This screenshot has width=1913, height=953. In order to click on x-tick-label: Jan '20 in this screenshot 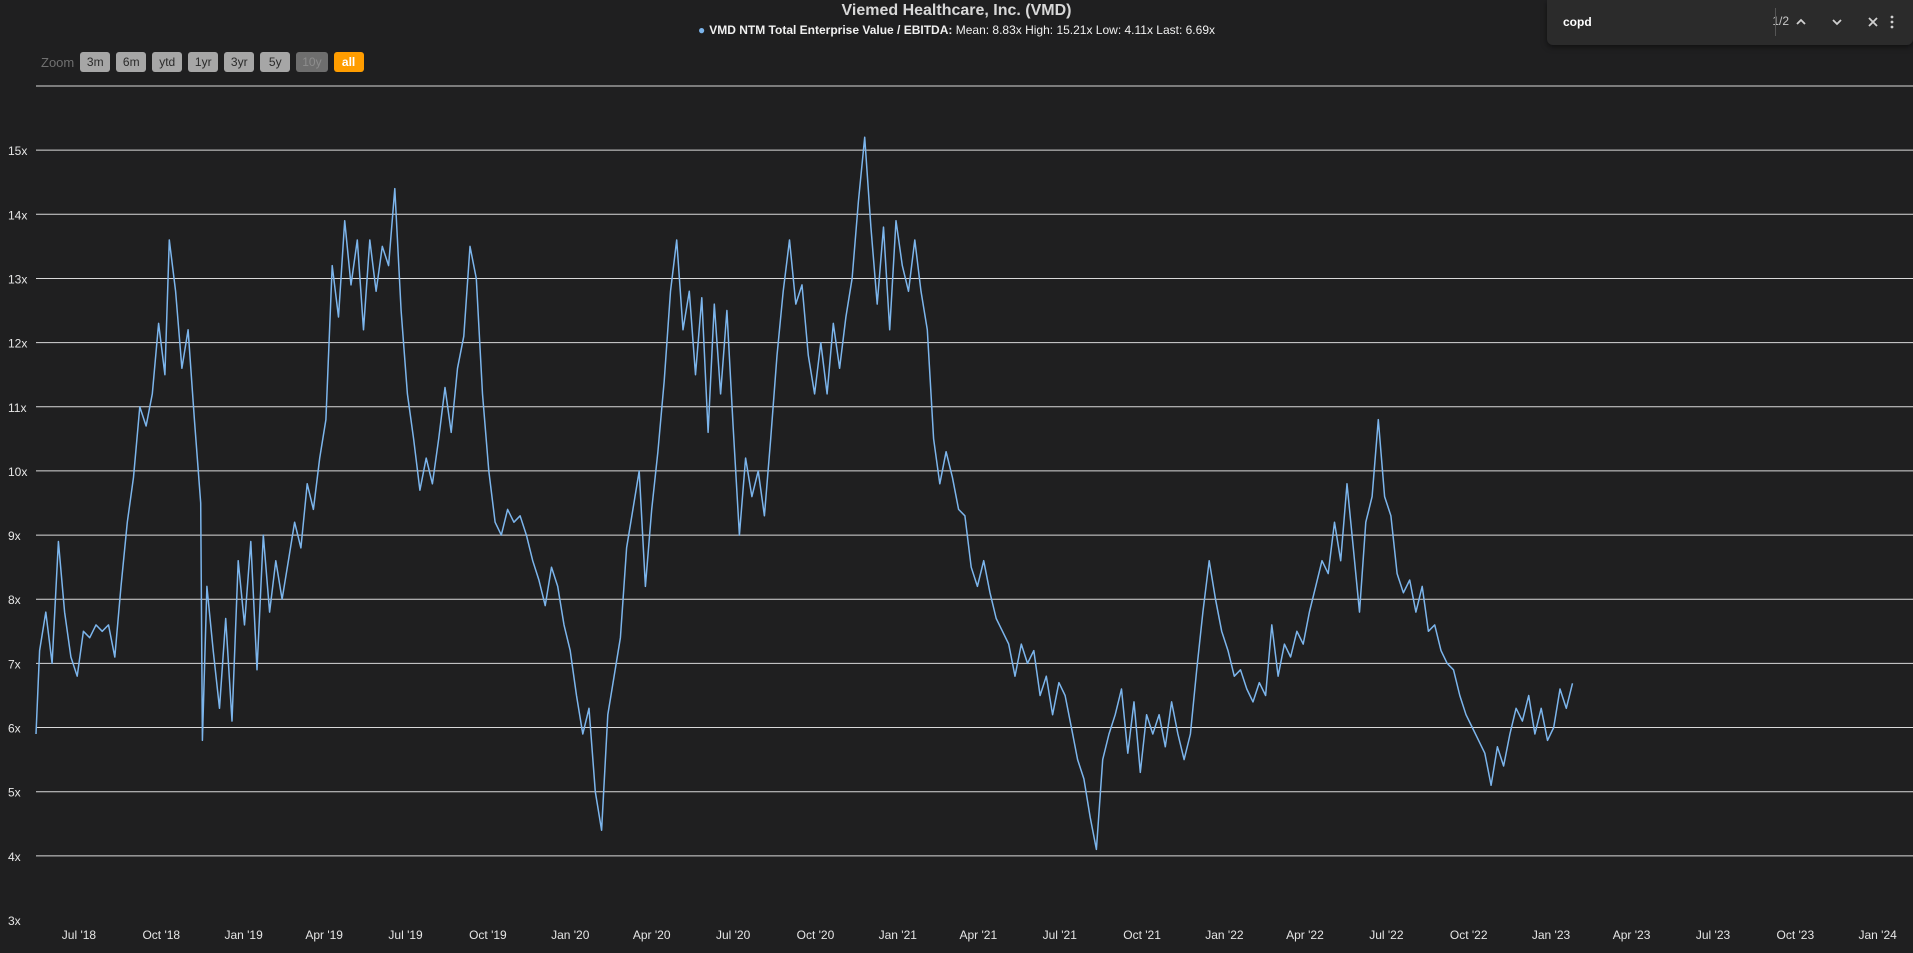, I will do `click(570, 935)`.